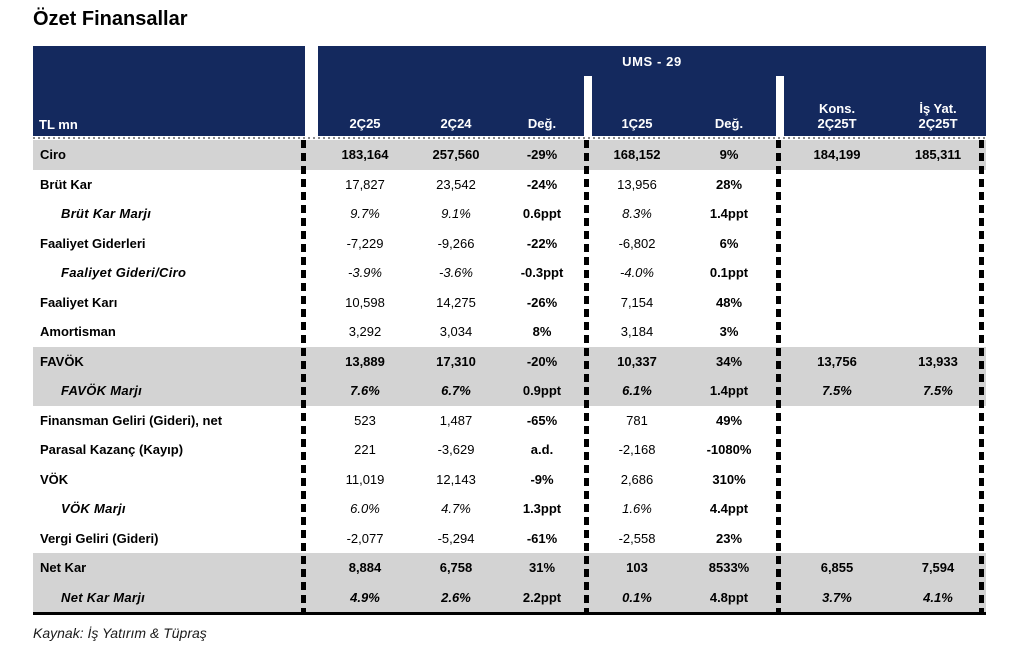 Image resolution: width=1024 pixels, height=666 pixels. I want to click on cell: 0.6ppt, so click(542, 214).